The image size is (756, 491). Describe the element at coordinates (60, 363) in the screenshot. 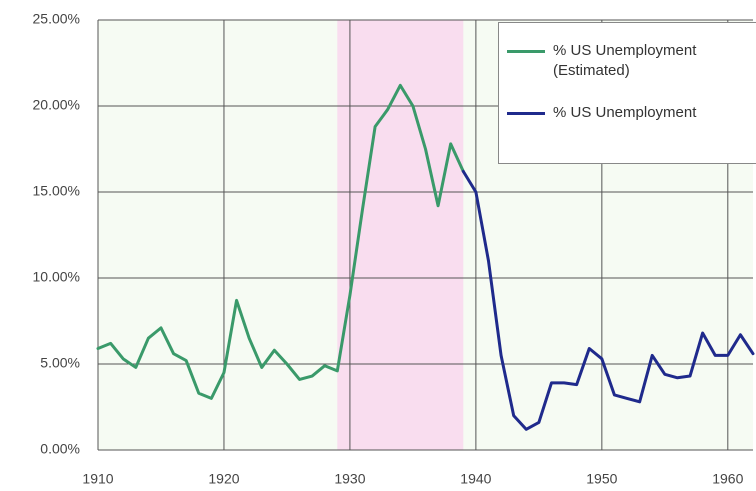

I see `y-tick-label: 5.00%` at that location.